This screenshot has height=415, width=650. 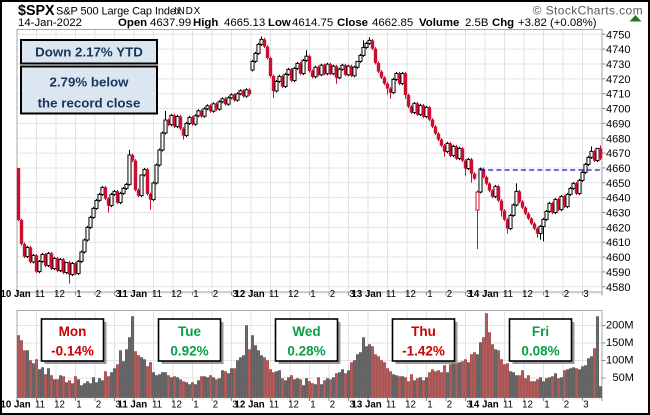 I want to click on svg-text: 4730, so click(x=618, y=65).